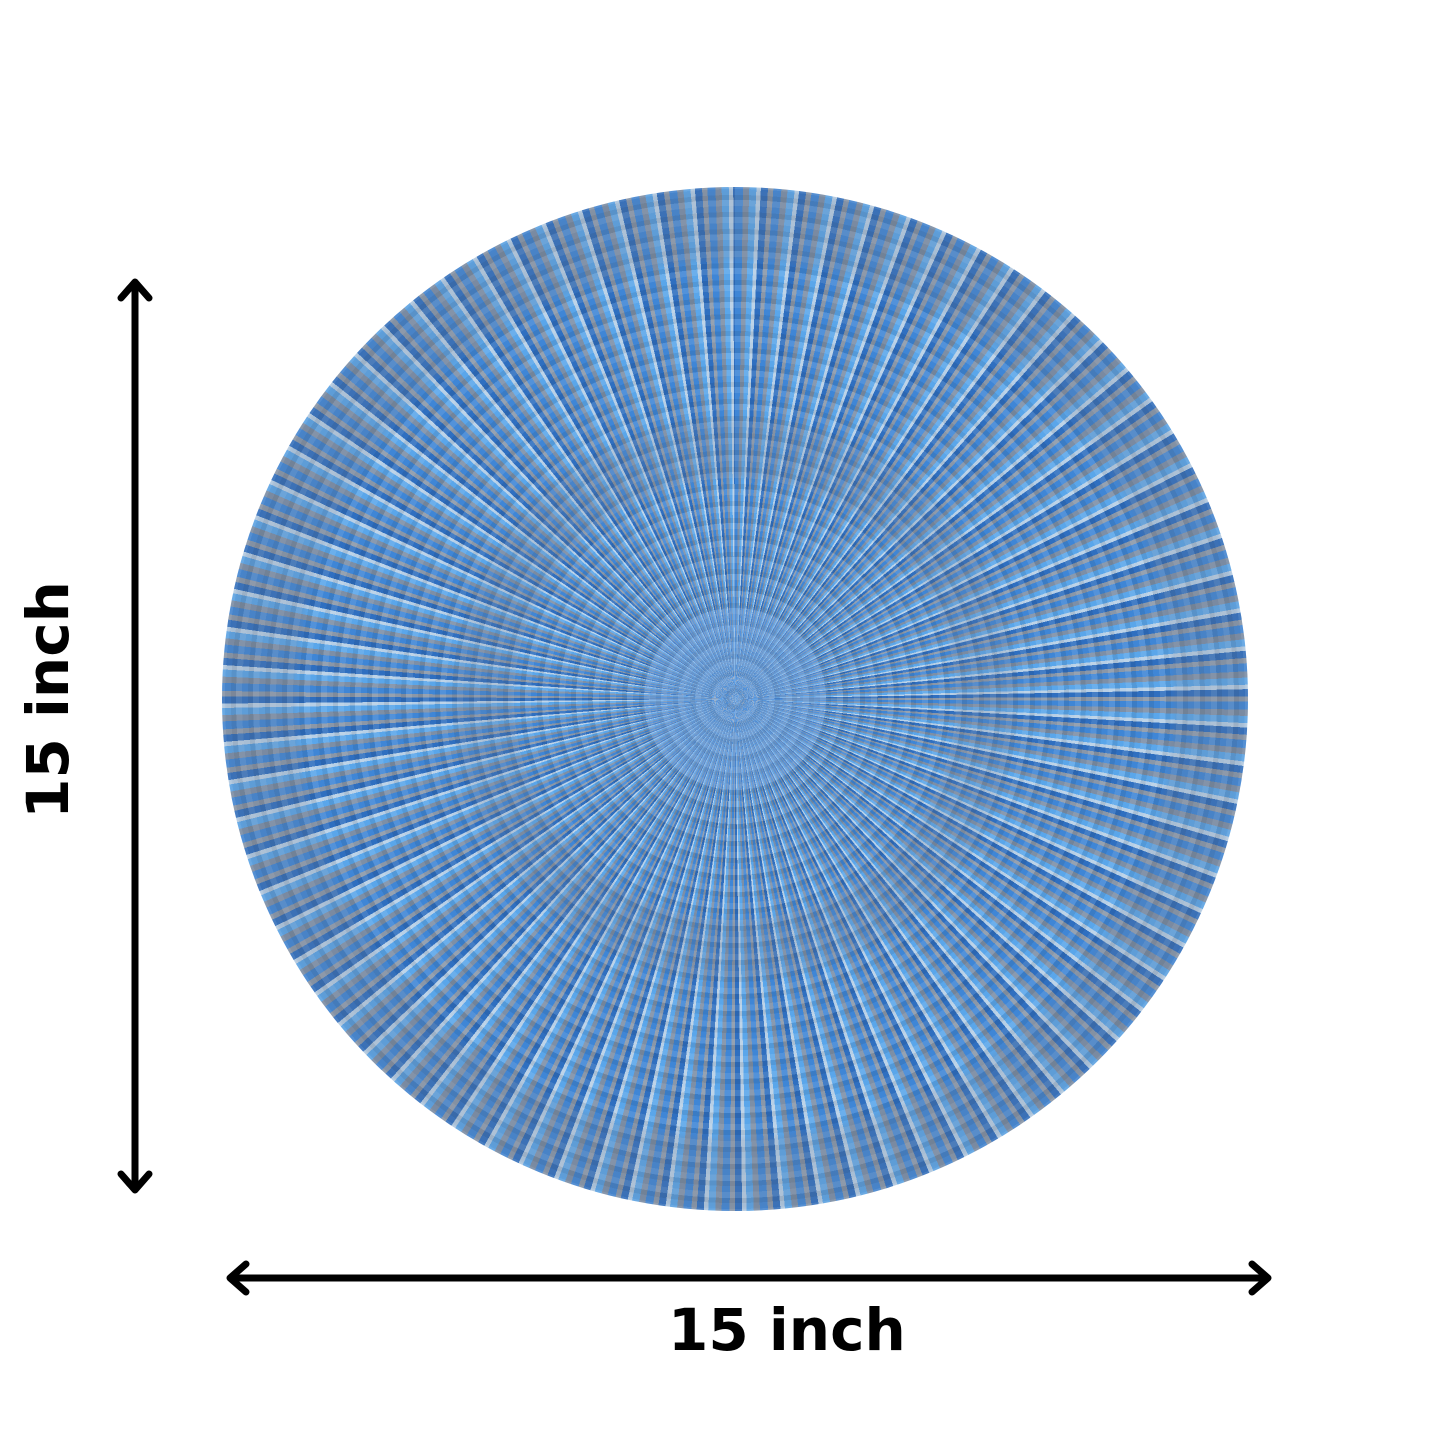 This screenshot has width=1445, height=1445. I want to click on horizontal-dimension-arrow, so click(749, 1278).